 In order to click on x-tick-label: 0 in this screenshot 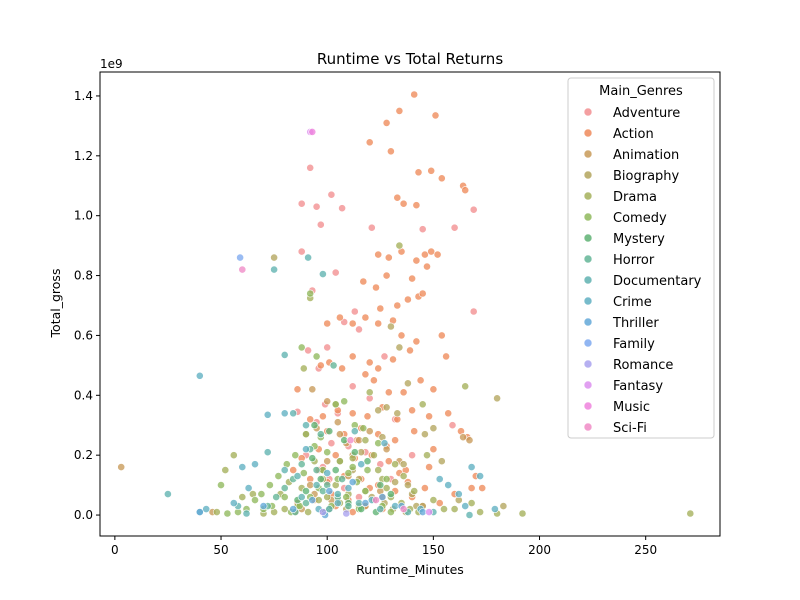, I will do `click(115, 550)`.